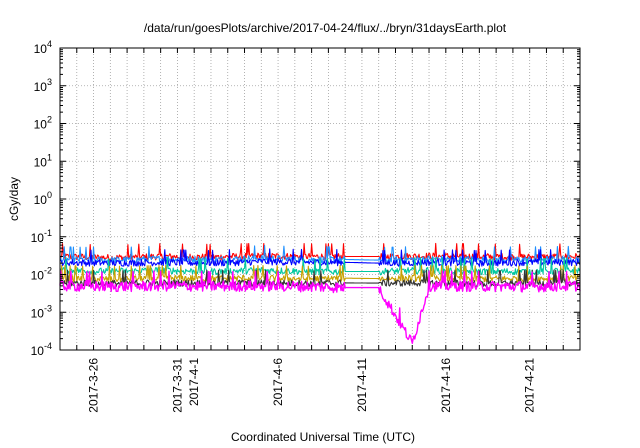  Describe the element at coordinates (194, 382) in the screenshot. I see `x-tick-label: 2017-4-1` at that location.